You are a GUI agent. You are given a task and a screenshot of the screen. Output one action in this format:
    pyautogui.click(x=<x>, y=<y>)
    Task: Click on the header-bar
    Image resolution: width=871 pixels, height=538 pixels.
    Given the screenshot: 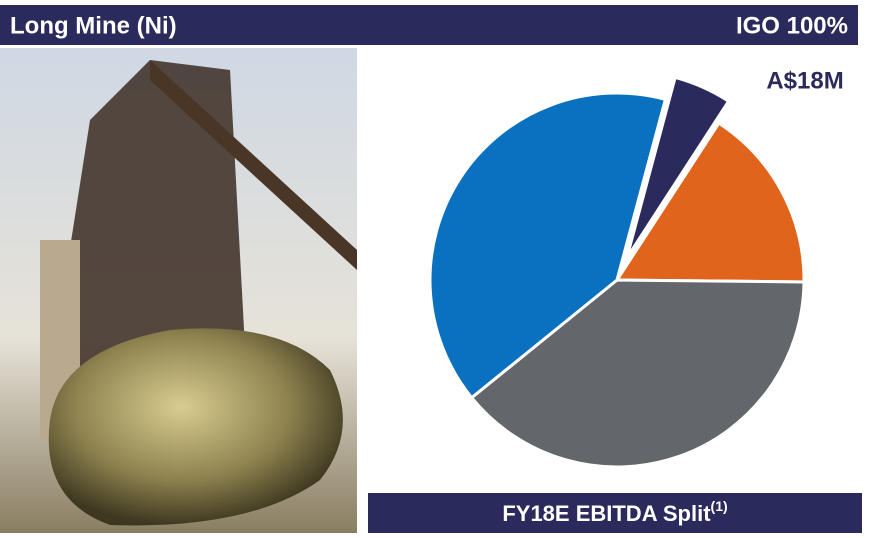 What is the action you would take?
    pyautogui.click(x=429, y=25)
    